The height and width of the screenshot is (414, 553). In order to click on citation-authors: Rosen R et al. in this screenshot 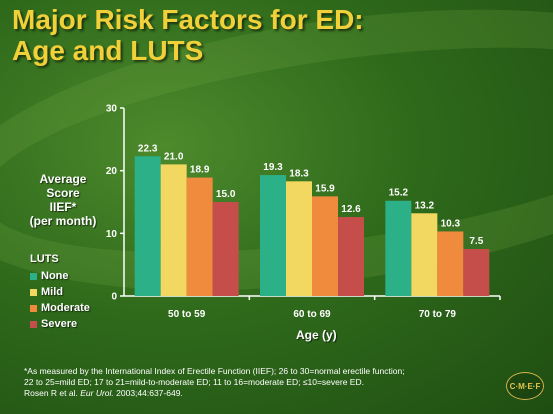, I will do `click(52, 393)`.